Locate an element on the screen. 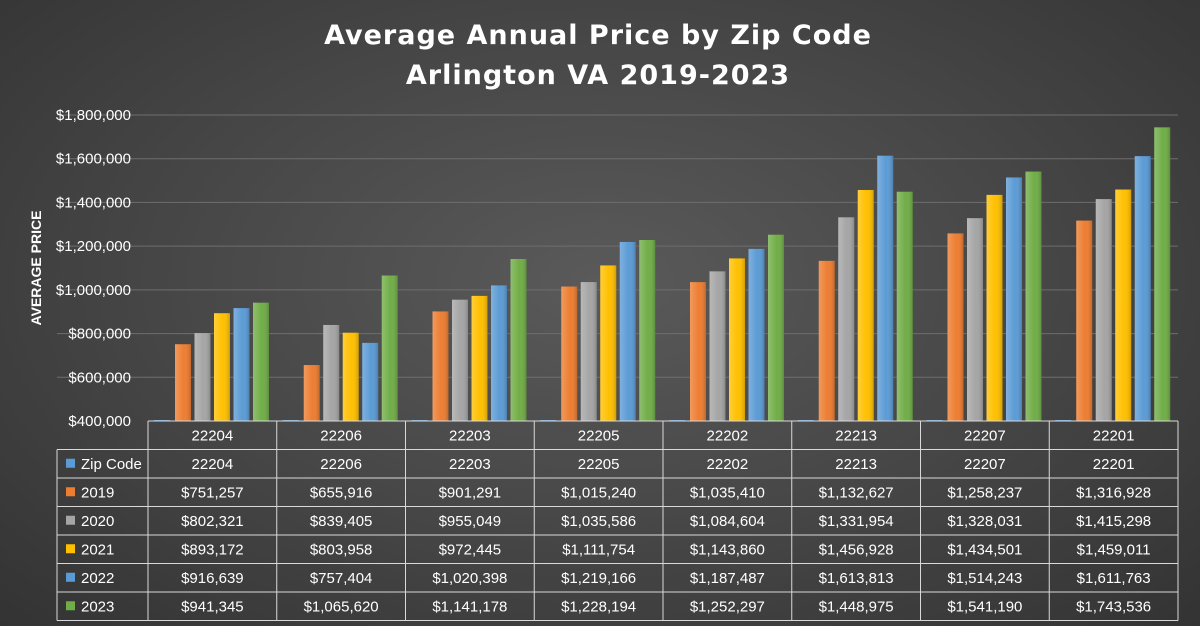 This screenshot has width=1200, height=626. table-cell: $1,258,237 is located at coordinates (984, 492).